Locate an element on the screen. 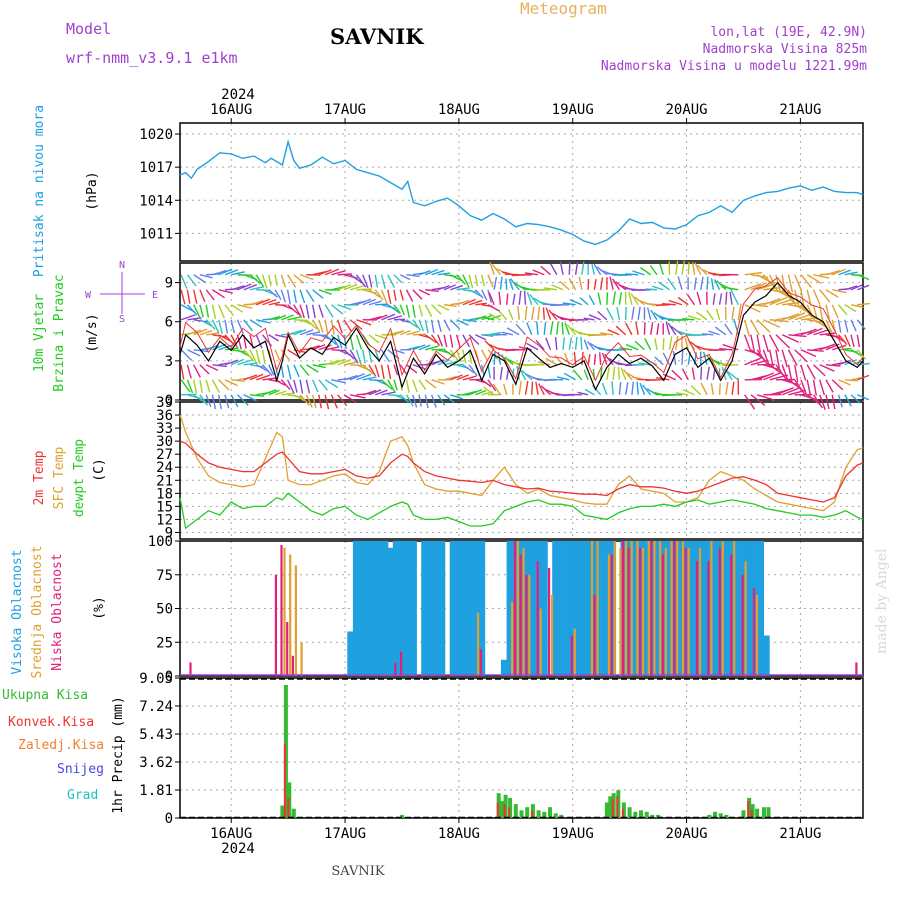  precip-legend-total: Ukupna Kisa is located at coordinates (45, 695).